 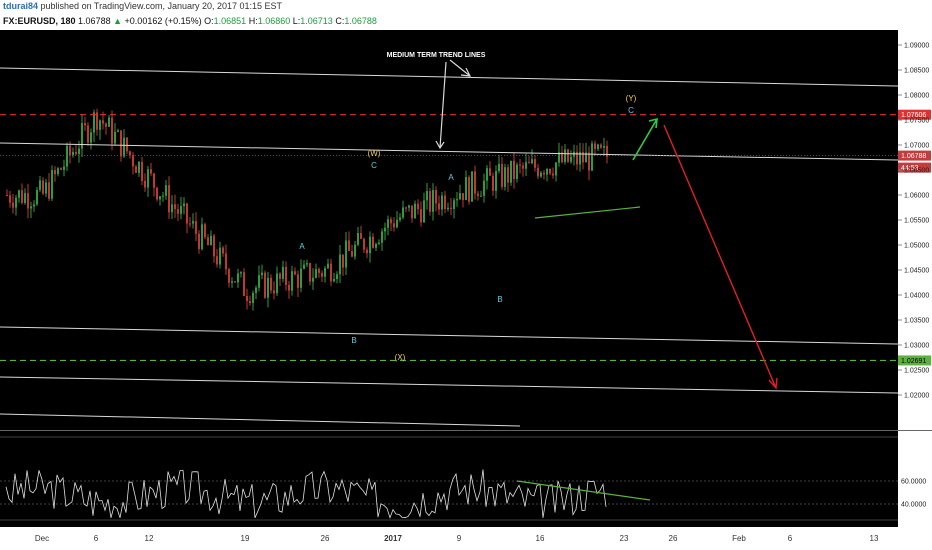 I want to click on trend-line-bottom, so click(x=449, y=385).